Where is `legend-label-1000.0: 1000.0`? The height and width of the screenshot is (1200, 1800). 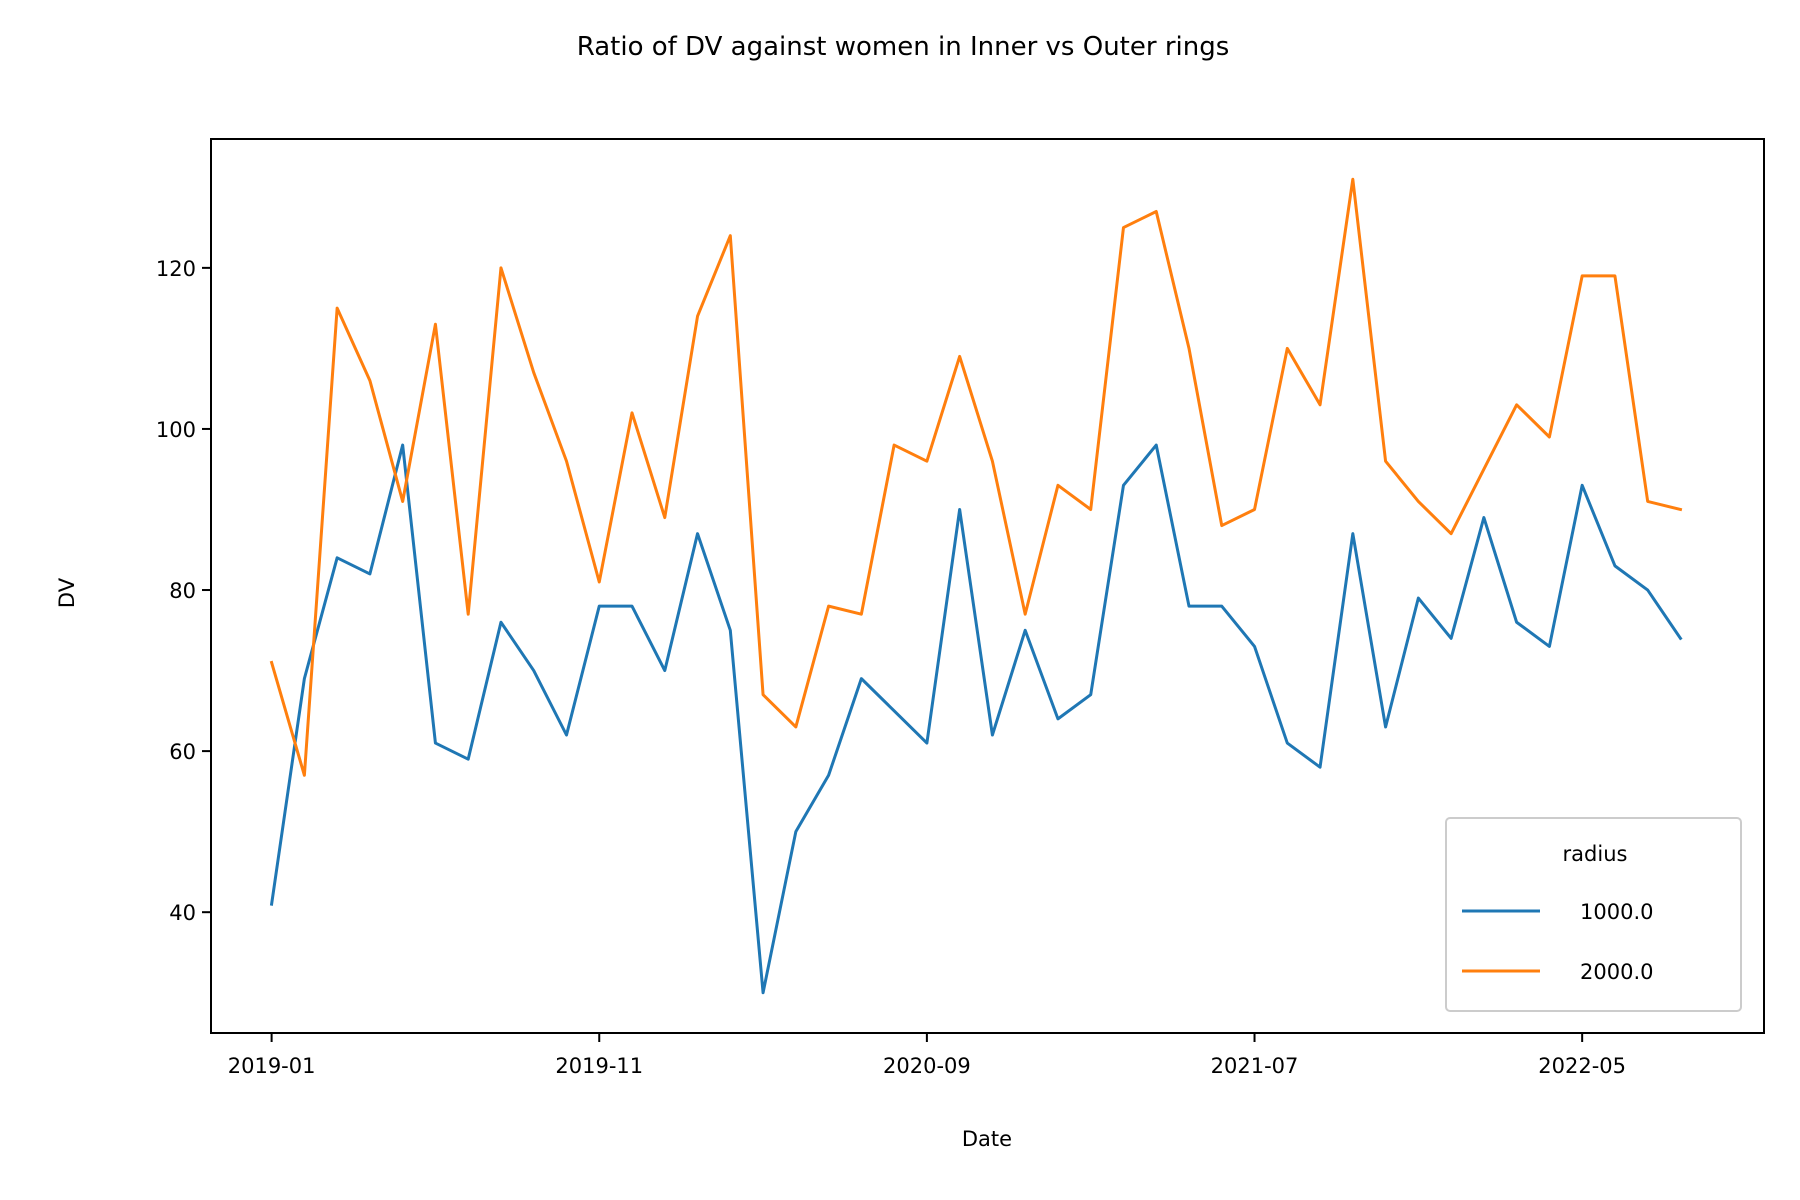 legend-label-1000.0: 1000.0 is located at coordinates (1616, 912).